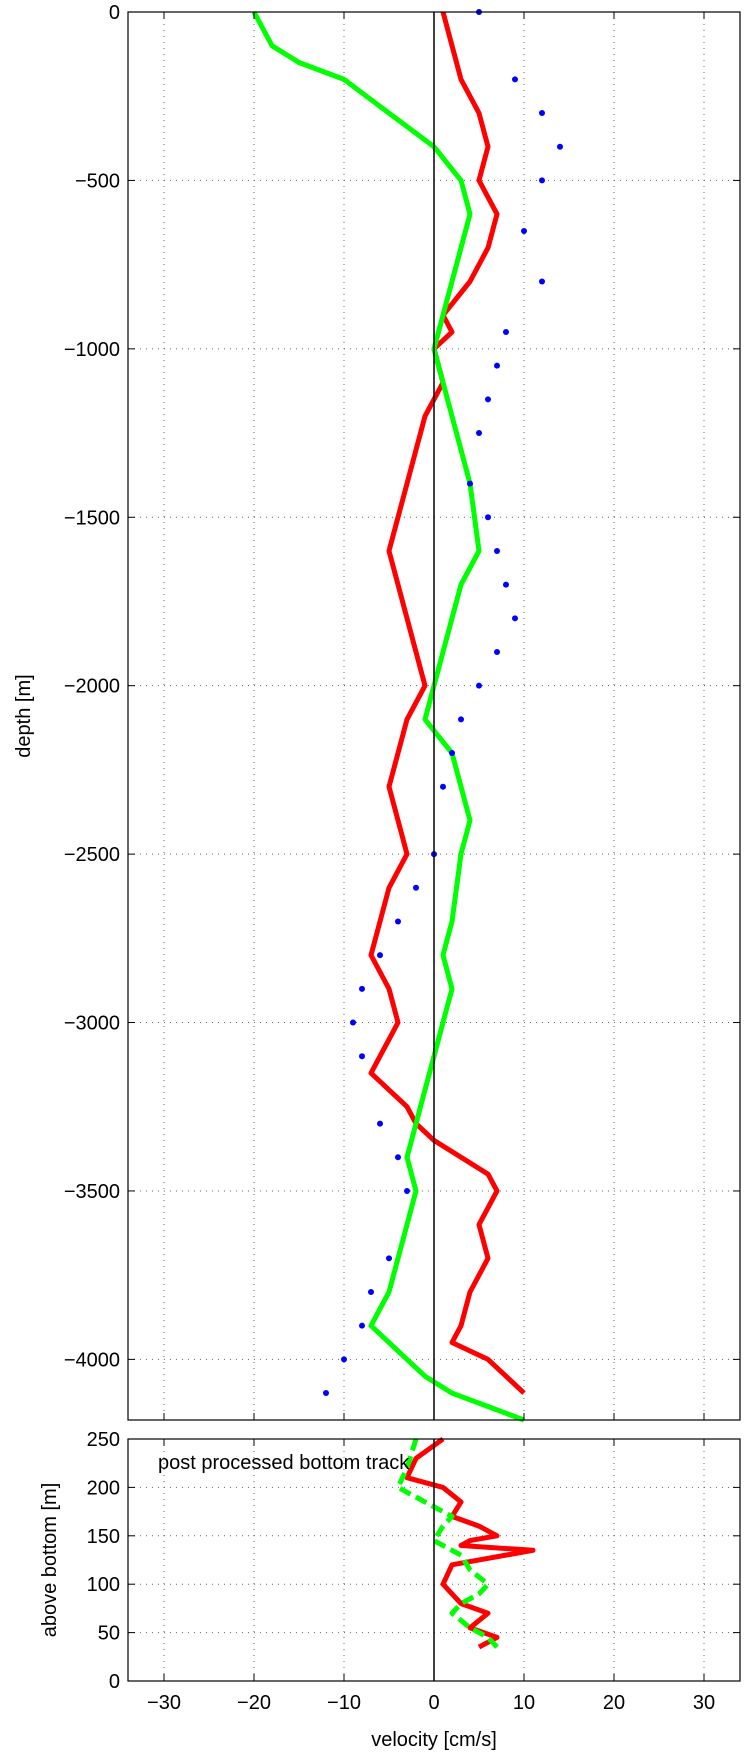 This screenshot has height=1753, width=744. I want to click on bottom-series-0-line, so click(470, 1543).